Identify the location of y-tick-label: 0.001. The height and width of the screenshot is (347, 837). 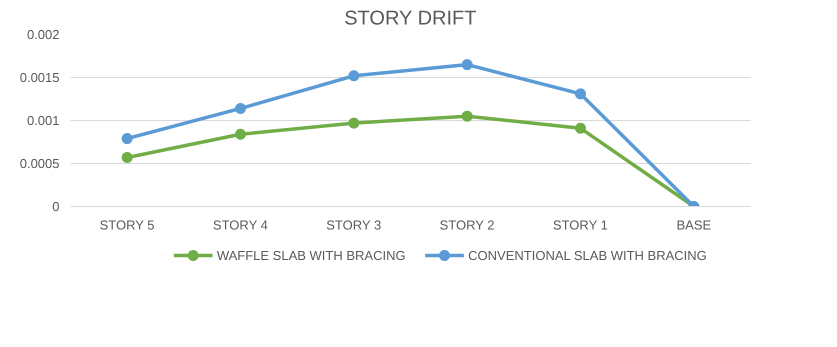
(43, 120).